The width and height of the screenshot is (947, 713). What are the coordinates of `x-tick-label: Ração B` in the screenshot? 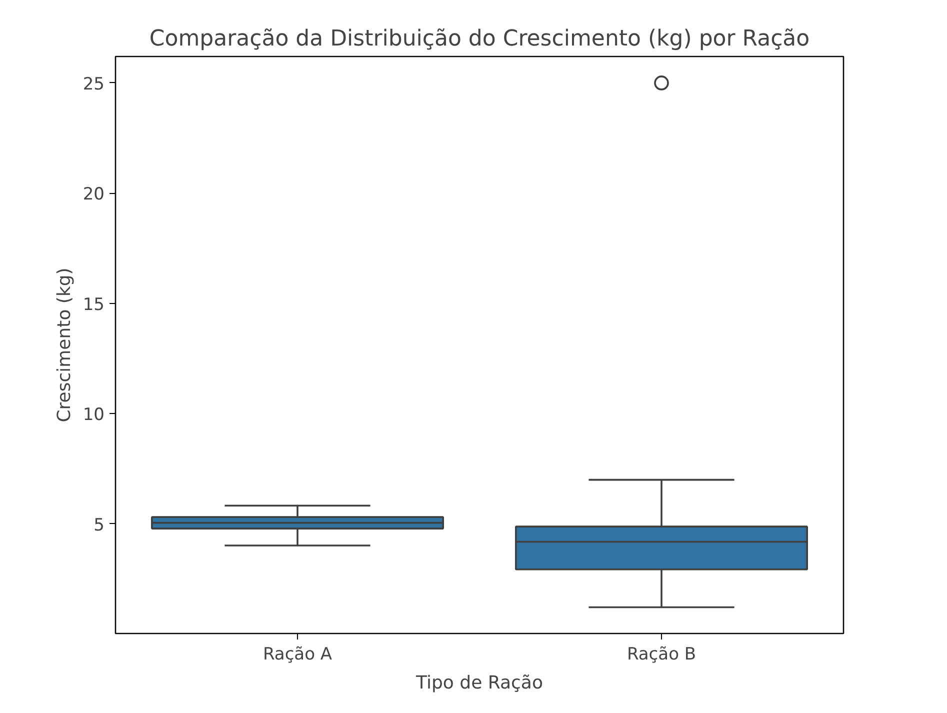 It's located at (661, 654).